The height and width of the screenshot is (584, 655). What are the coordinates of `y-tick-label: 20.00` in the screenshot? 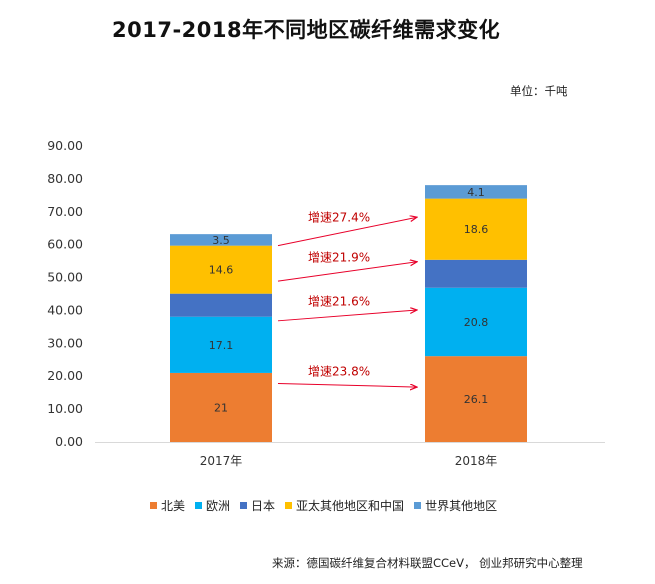 It's located at (65, 375).